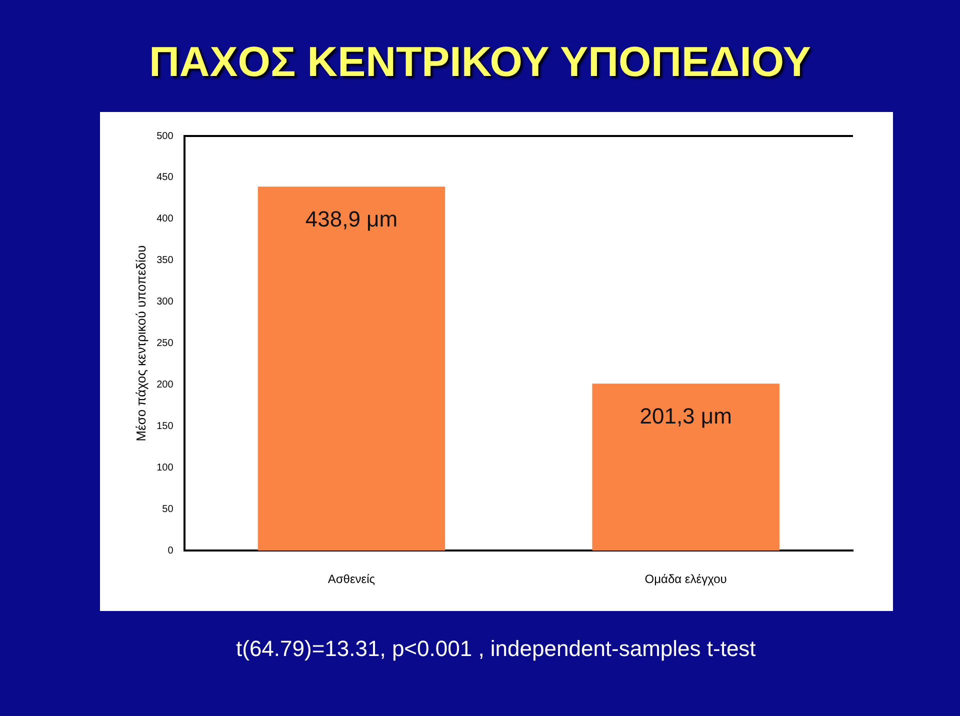  What do you see at coordinates (140, 343) in the screenshot?
I see `y-axis-title: Μέσο πάχος κεντρικού υποπεδίου` at bounding box center [140, 343].